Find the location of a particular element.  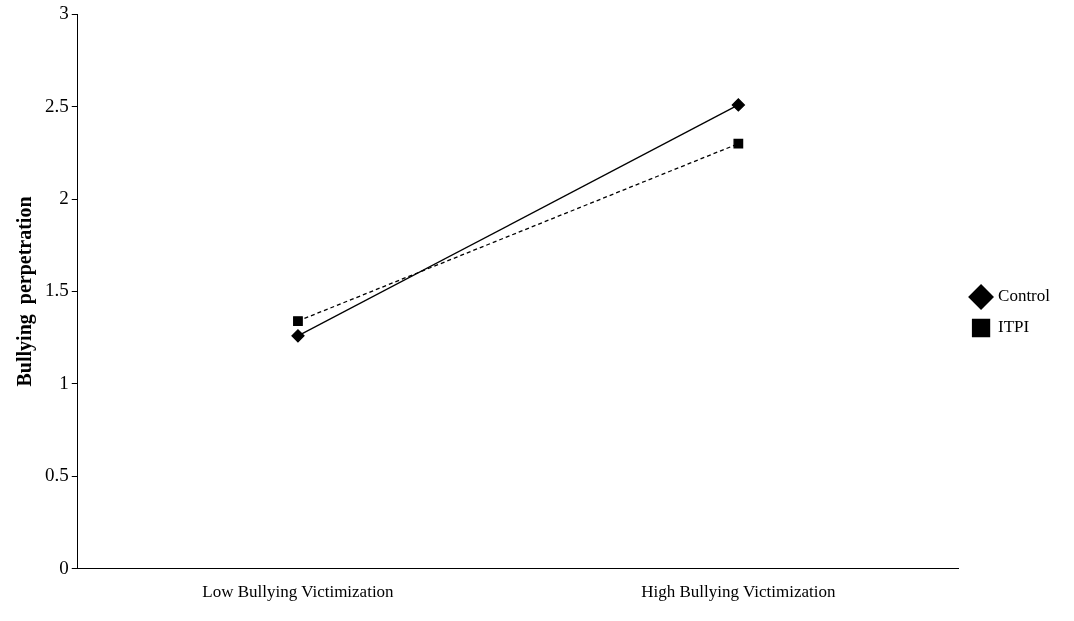

y-tick-label: 1.5 is located at coordinates (57, 290).